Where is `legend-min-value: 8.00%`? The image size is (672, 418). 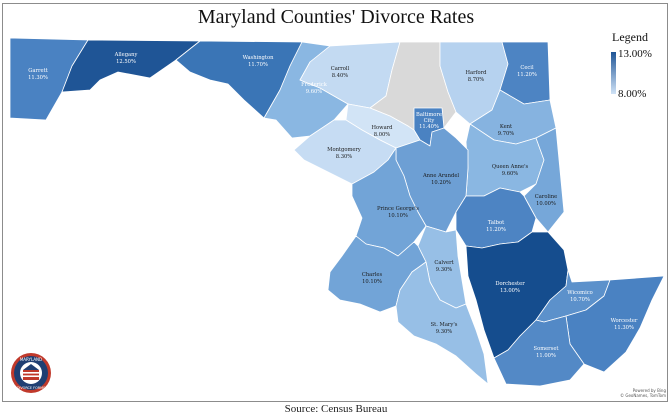 legend-min-value: 8.00% is located at coordinates (632, 94).